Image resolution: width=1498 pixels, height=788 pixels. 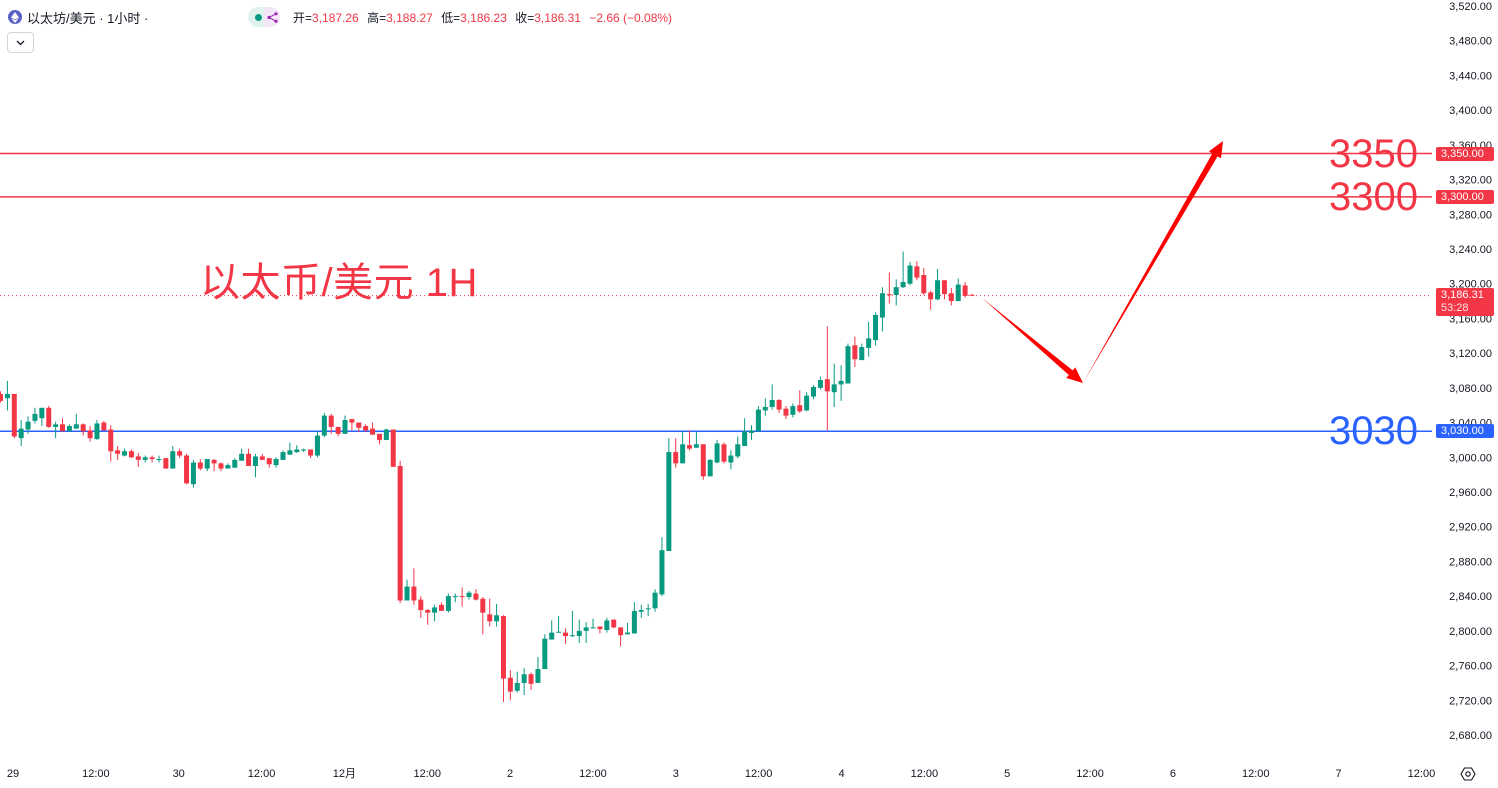 What do you see at coordinates (1465, 431) in the screenshot?
I see `level-price-tag: 3,030.00` at bounding box center [1465, 431].